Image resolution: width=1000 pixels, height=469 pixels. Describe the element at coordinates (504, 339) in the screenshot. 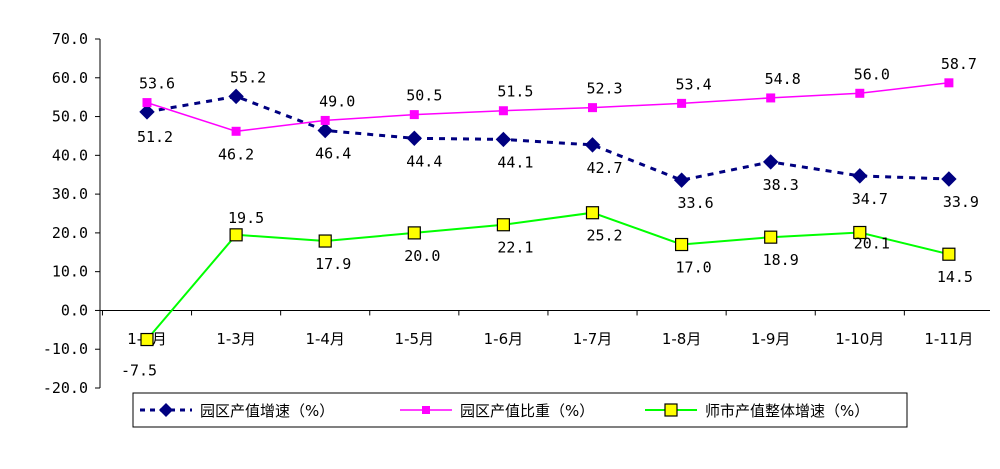

I see `x-tick-label: 1-6月` at that location.